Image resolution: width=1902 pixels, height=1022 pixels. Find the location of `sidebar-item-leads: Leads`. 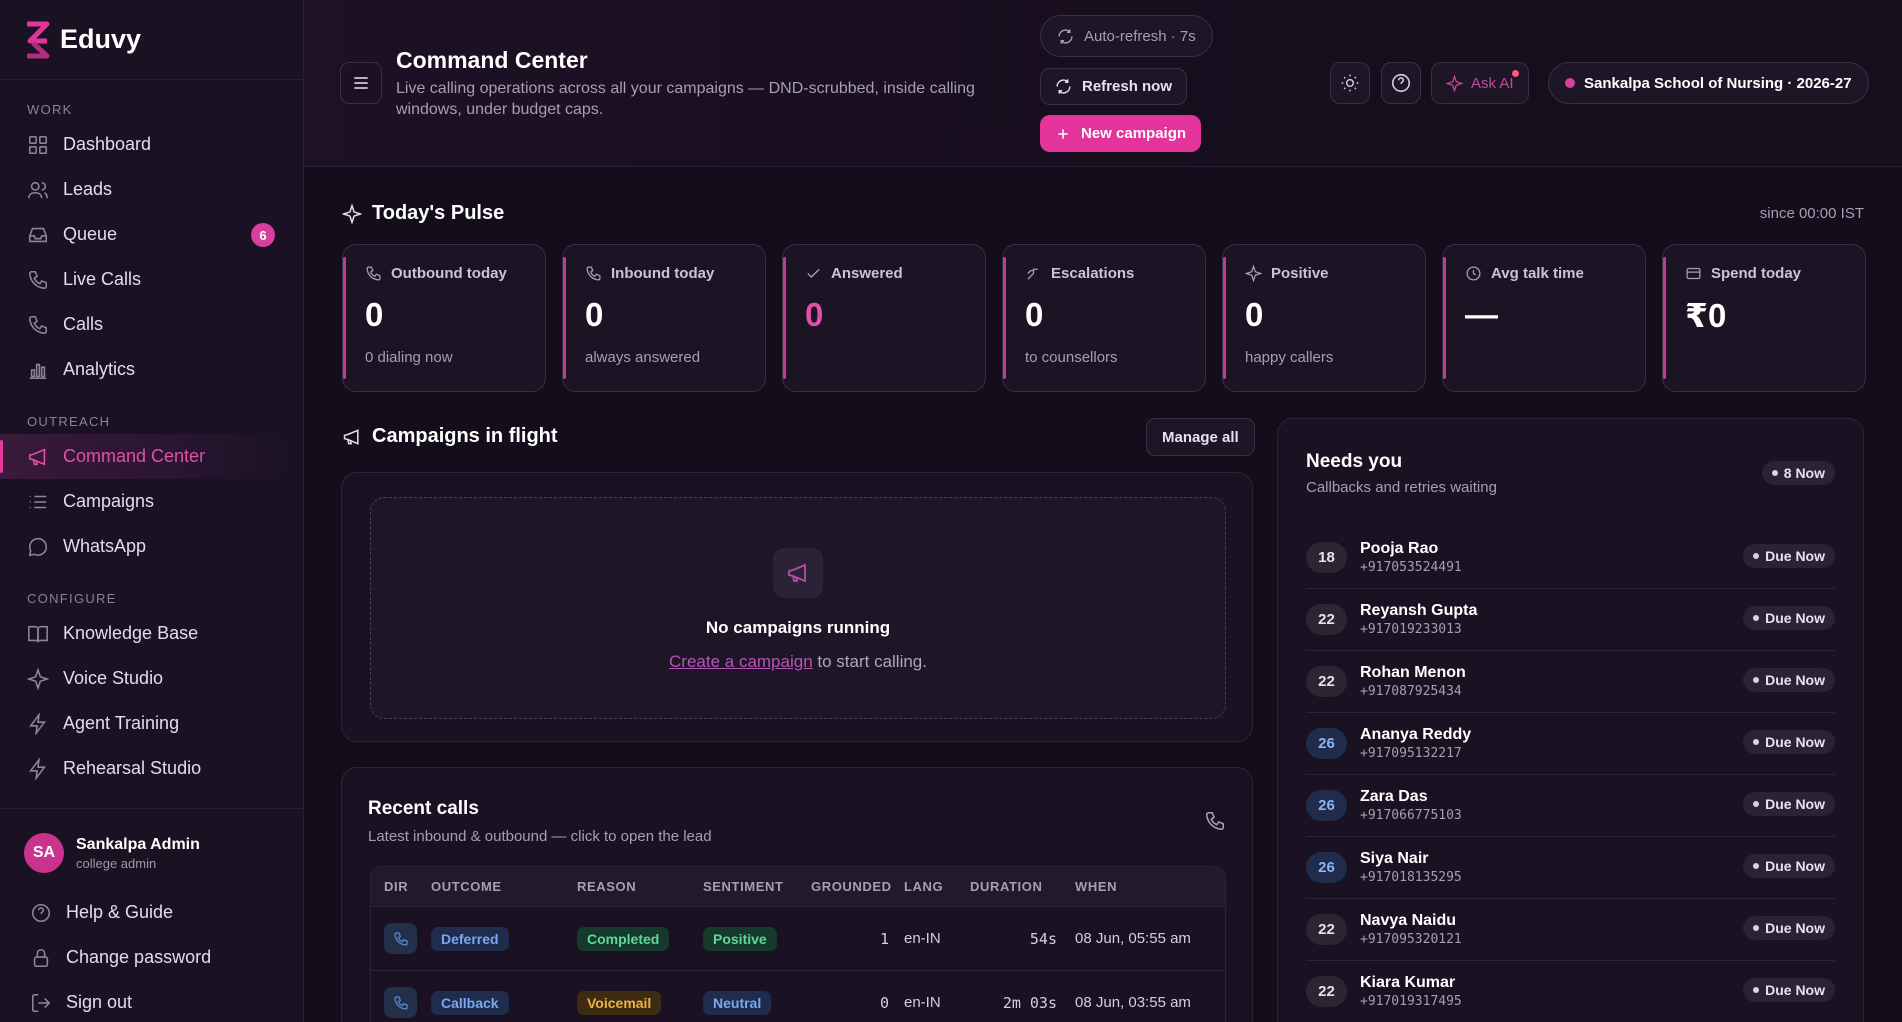

sidebar-item-leads: Leads is located at coordinates (151, 189).